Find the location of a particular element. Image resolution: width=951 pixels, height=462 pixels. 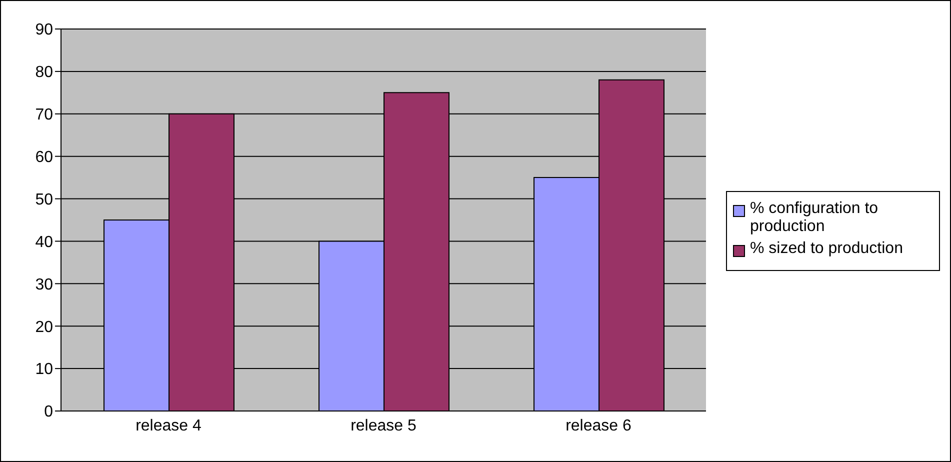

y-tick-label: 10 is located at coordinates (44, 369).